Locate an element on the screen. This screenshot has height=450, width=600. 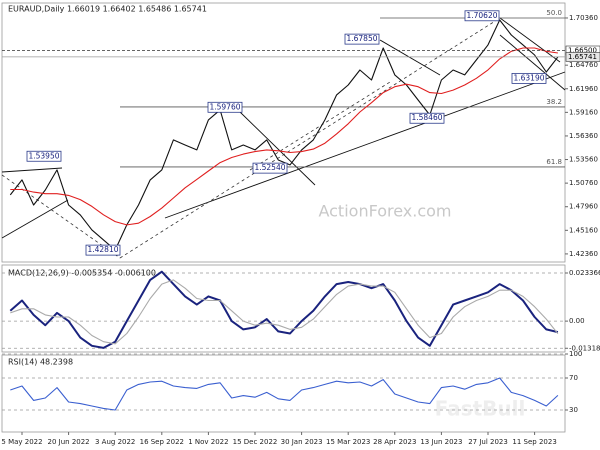
price-label: 1.66500 is located at coordinates (582, 51).